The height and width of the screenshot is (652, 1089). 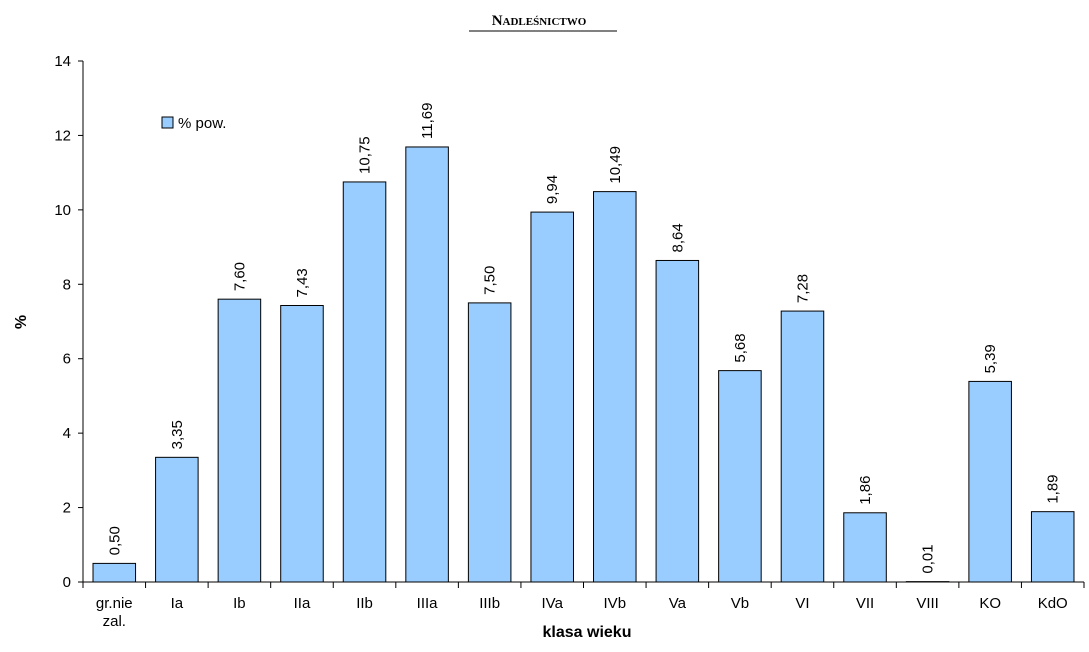 What do you see at coordinates (427, 121) in the screenshot?
I see `data-label: 11,69` at bounding box center [427, 121].